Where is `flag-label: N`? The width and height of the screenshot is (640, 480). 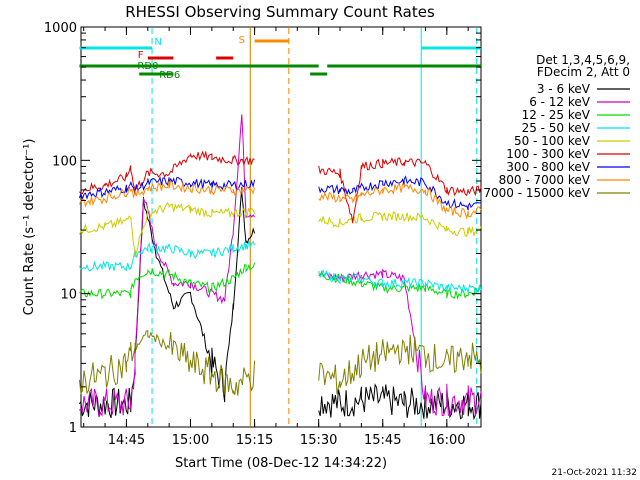 flag-label: N is located at coordinates (157, 42).